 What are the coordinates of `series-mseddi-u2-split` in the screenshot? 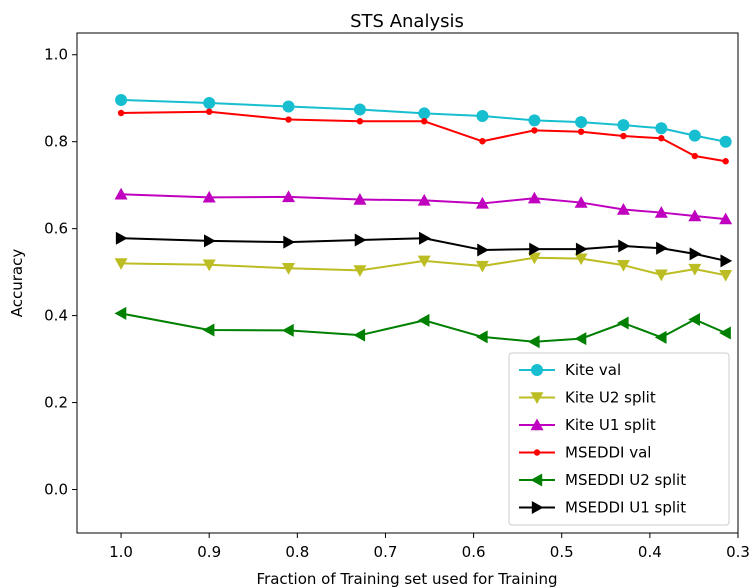 It's located at (422, 327).